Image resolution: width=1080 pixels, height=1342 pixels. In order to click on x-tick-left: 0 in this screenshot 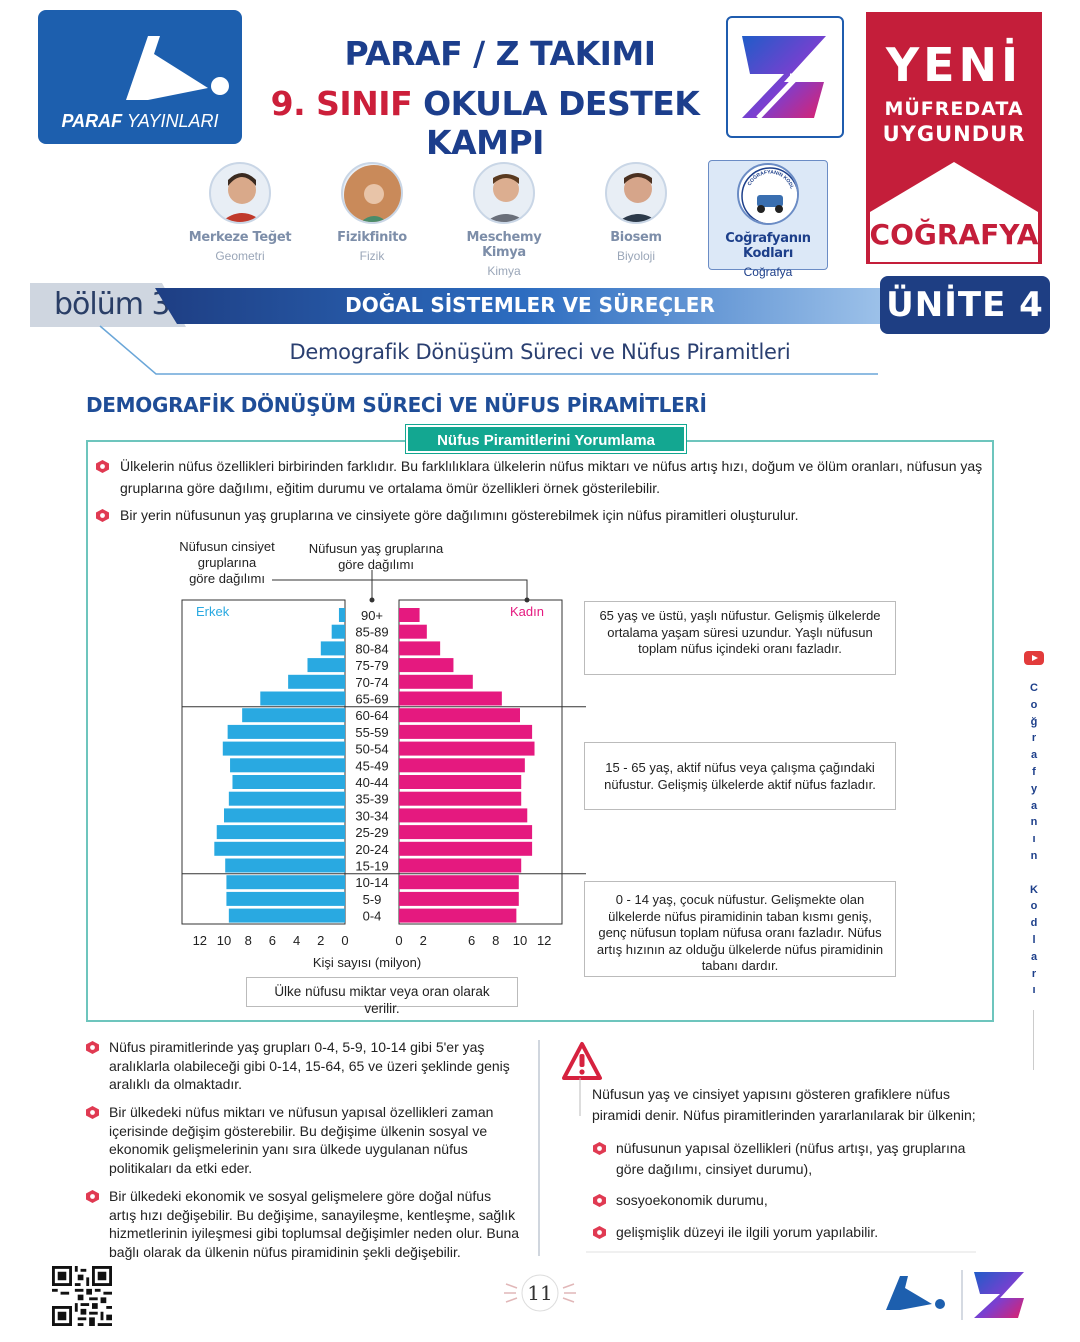, I will do `click(344, 940)`.